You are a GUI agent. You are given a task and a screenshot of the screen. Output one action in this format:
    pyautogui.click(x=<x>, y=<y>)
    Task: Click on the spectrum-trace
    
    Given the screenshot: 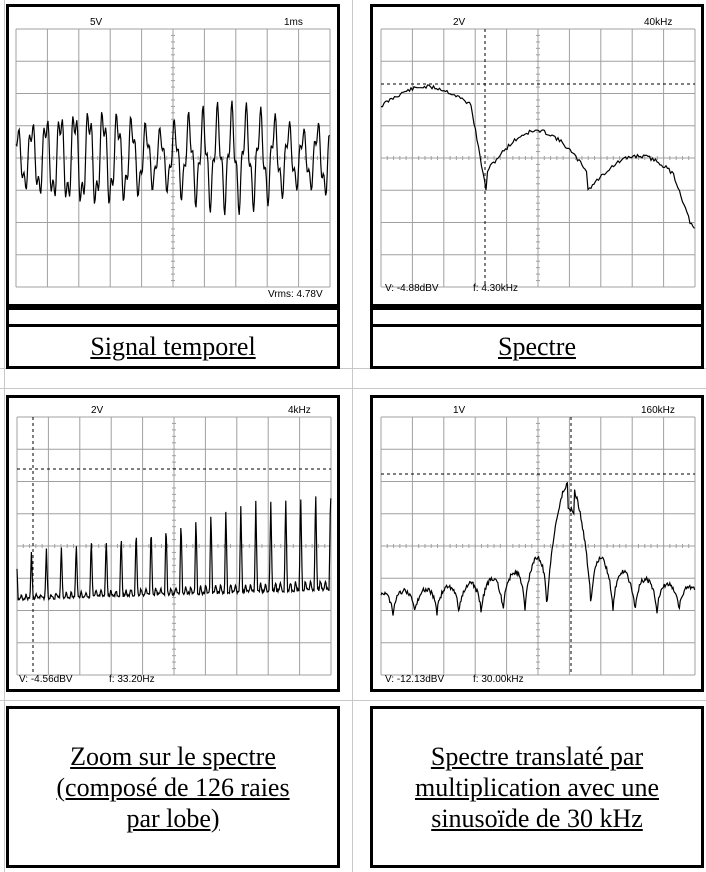 What is the action you would take?
    pyautogui.click(x=538, y=156)
    